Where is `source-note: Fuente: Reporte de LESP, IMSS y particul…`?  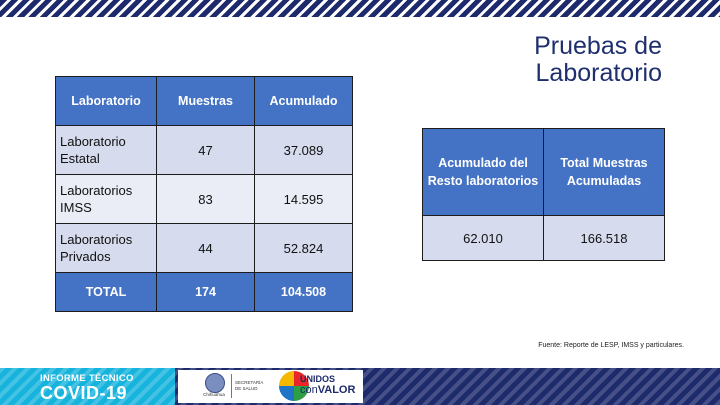 source-note: Fuente: Reporte de LESP, IMSS y particul… is located at coordinates (611, 345).